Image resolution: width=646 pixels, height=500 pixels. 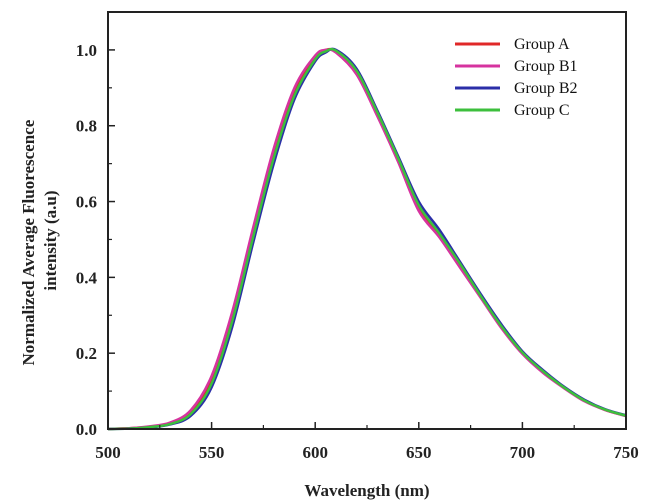 I want to click on x-tick-label: 700, so click(x=523, y=452).